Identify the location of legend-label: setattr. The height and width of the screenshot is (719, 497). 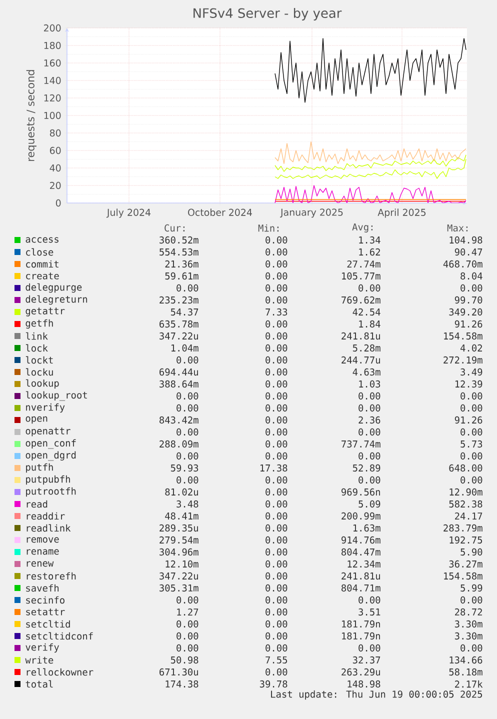
(45, 612).